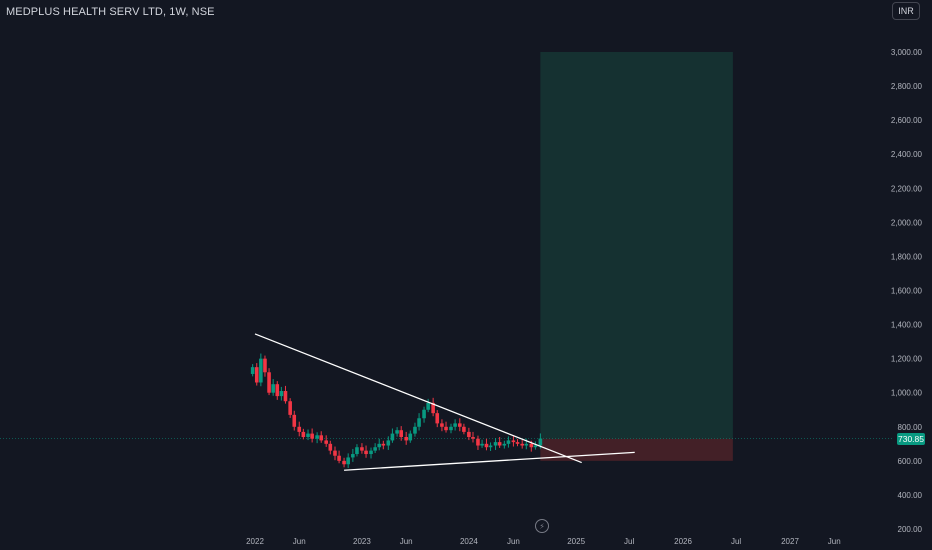 This screenshot has width=932, height=550. What do you see at coordinates (907, 359) in the screenshot?
I see `y-tick-label: 1,200.00` at bounding box center [907, 359].